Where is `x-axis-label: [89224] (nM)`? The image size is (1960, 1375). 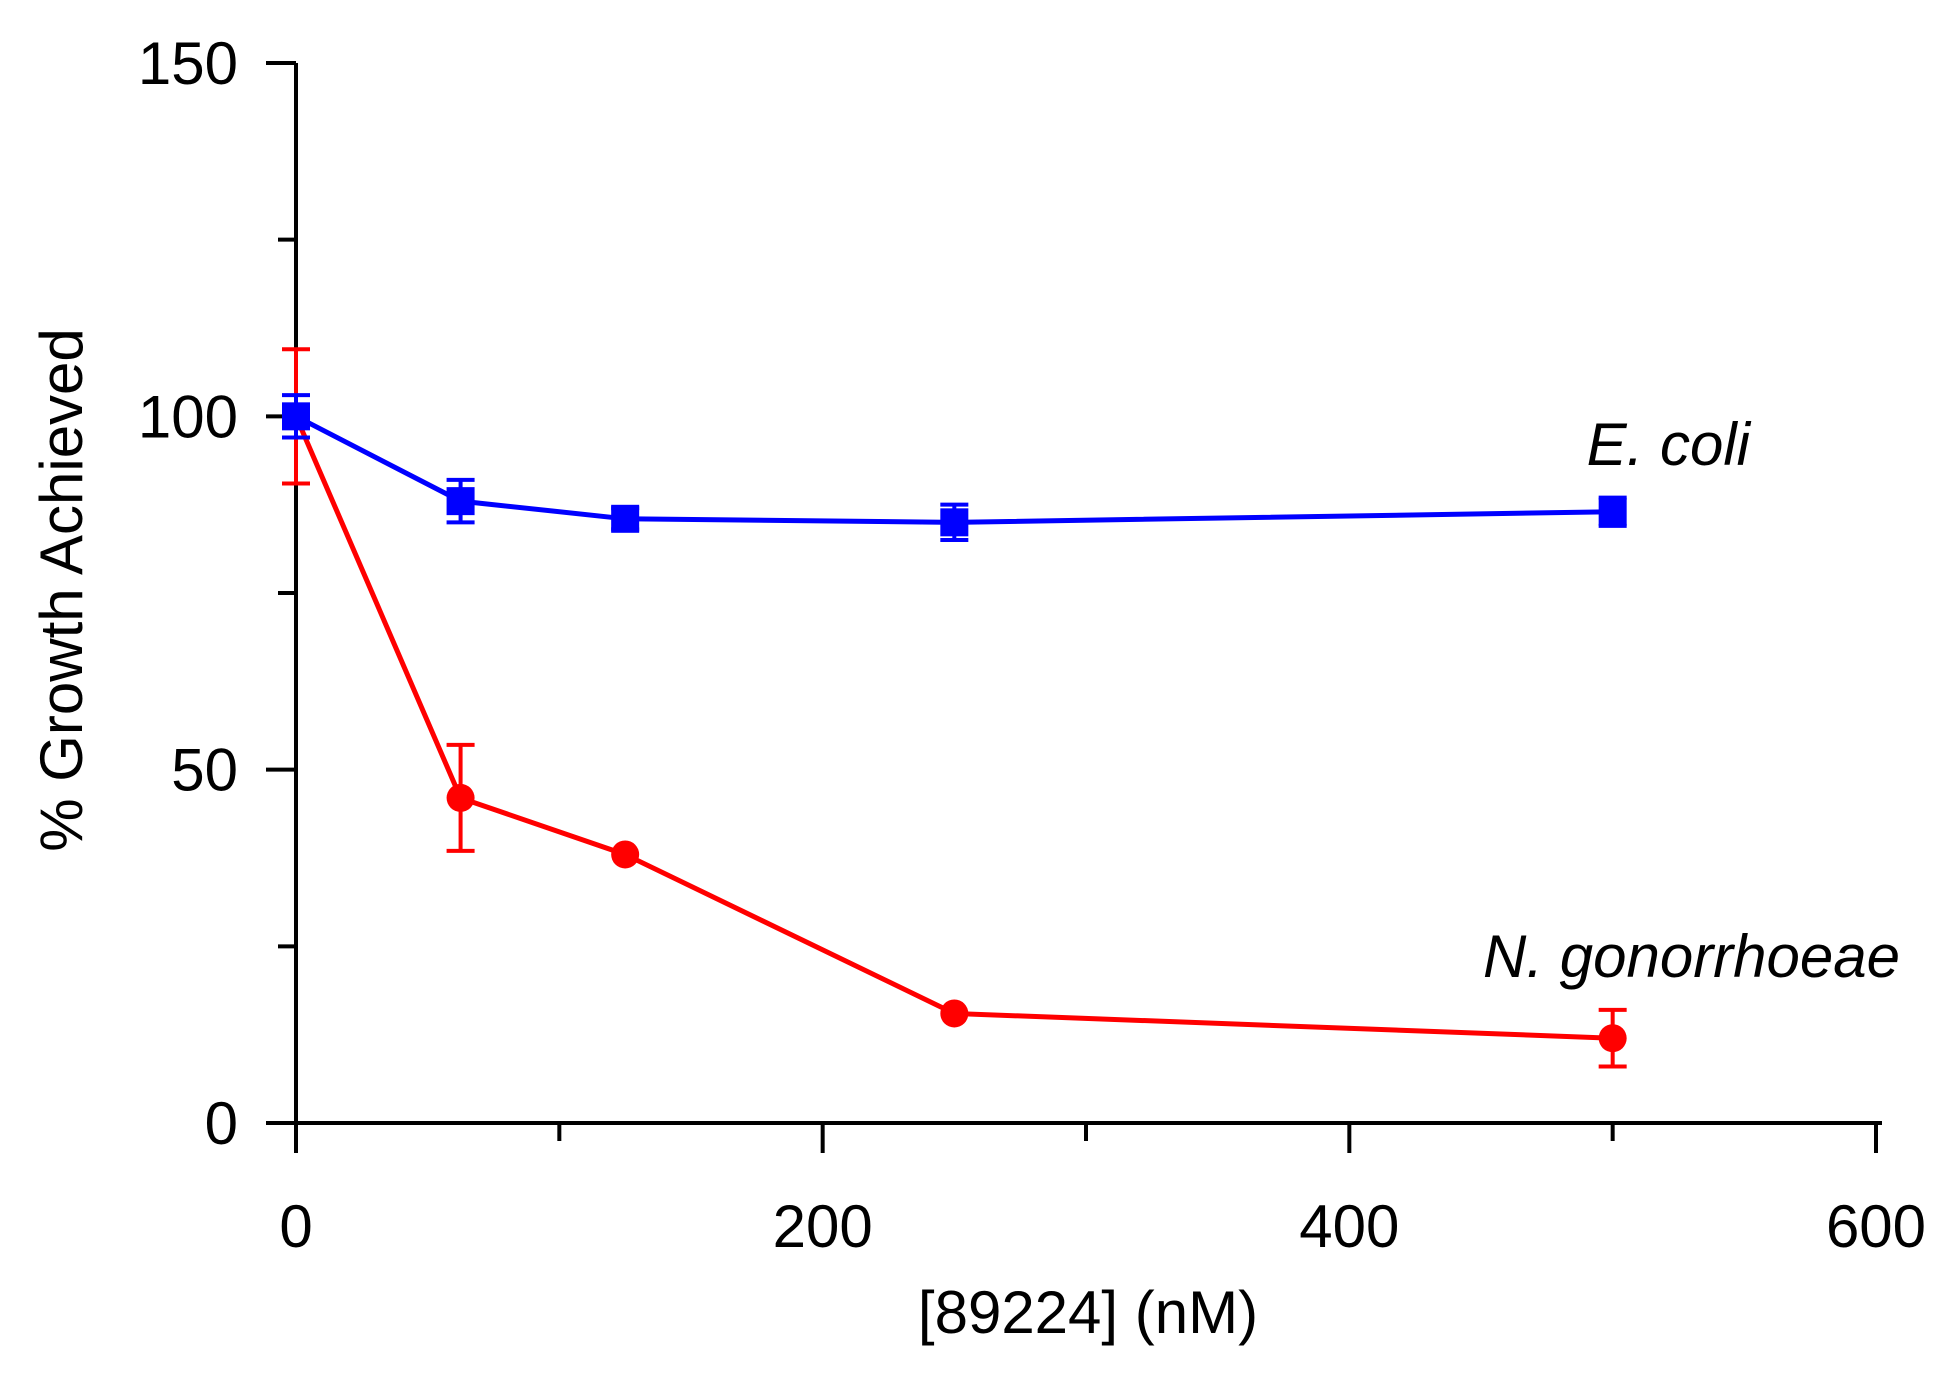
x-axis-label: [89224] (nM) is located at coordinates (1088, 1312).